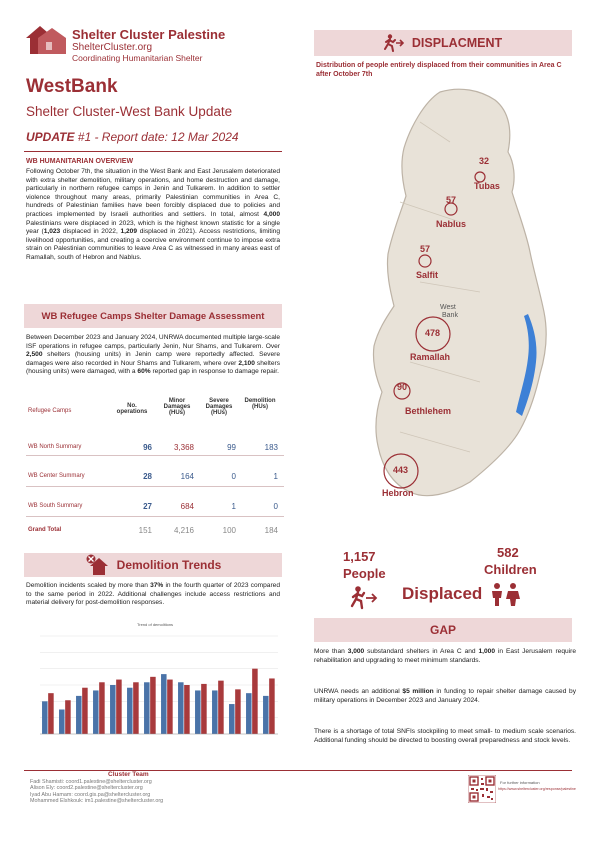 Image resolution: width=595 pixels, height=842 pixels. What do you see at coordinates (187, 506) in the screenshot?
I see `row-minor: 684` at bounding box center [187, 506].